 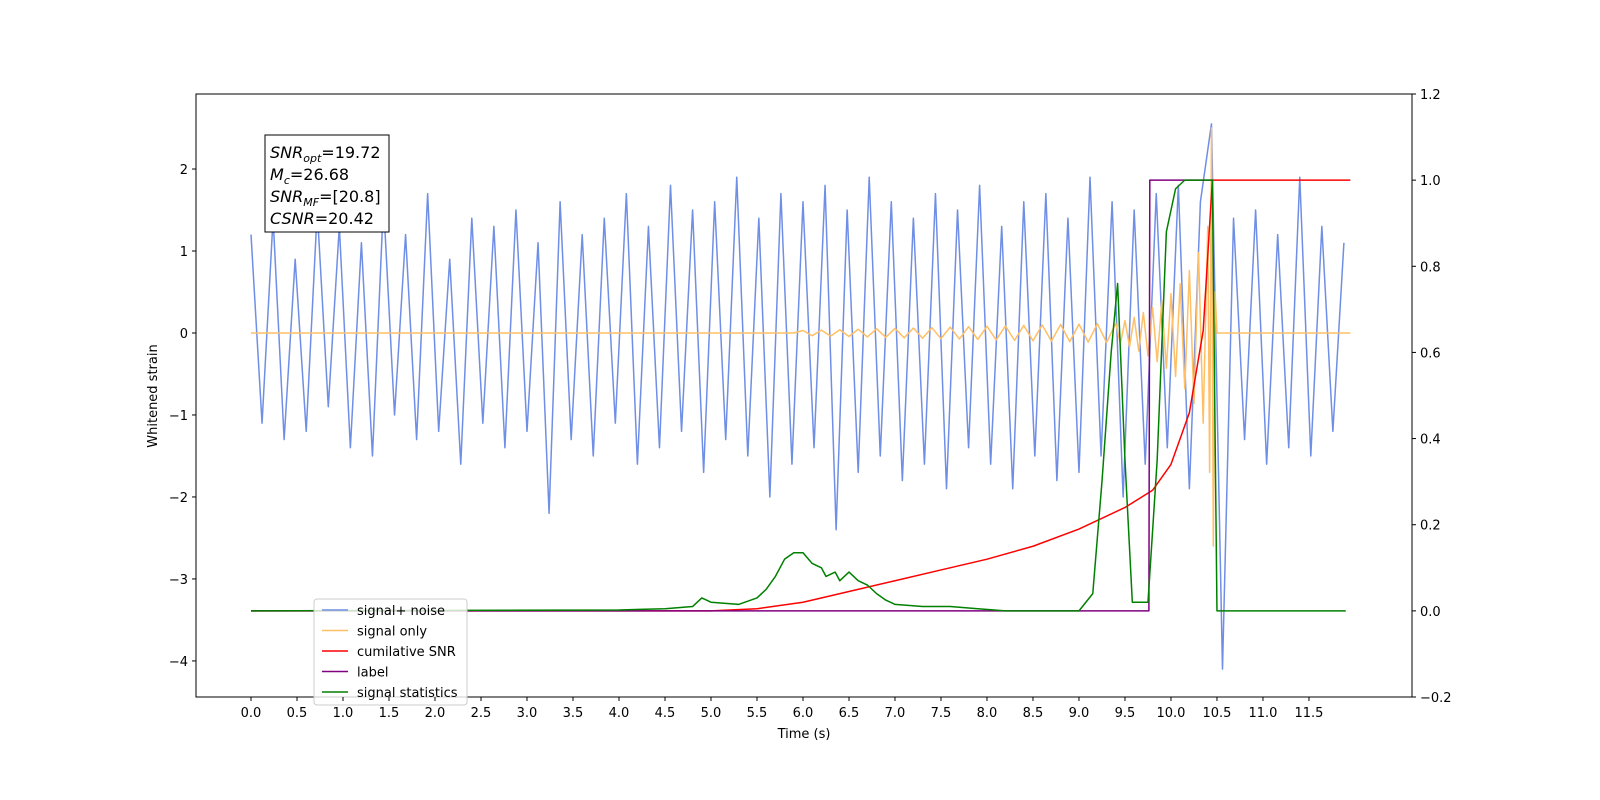 I want to click on x-tick-label: 1.0, so click(x=343, y=713).